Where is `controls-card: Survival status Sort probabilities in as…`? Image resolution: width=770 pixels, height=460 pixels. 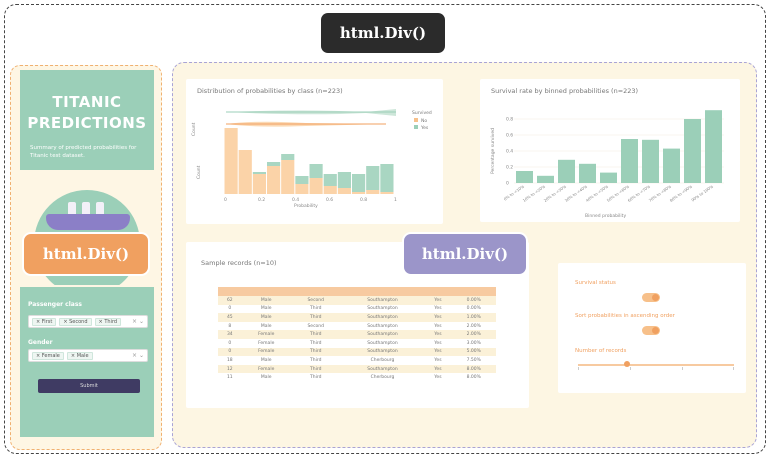 controls-card: Survival status Sort probabilities in as… is located at coordinates (652, 328).